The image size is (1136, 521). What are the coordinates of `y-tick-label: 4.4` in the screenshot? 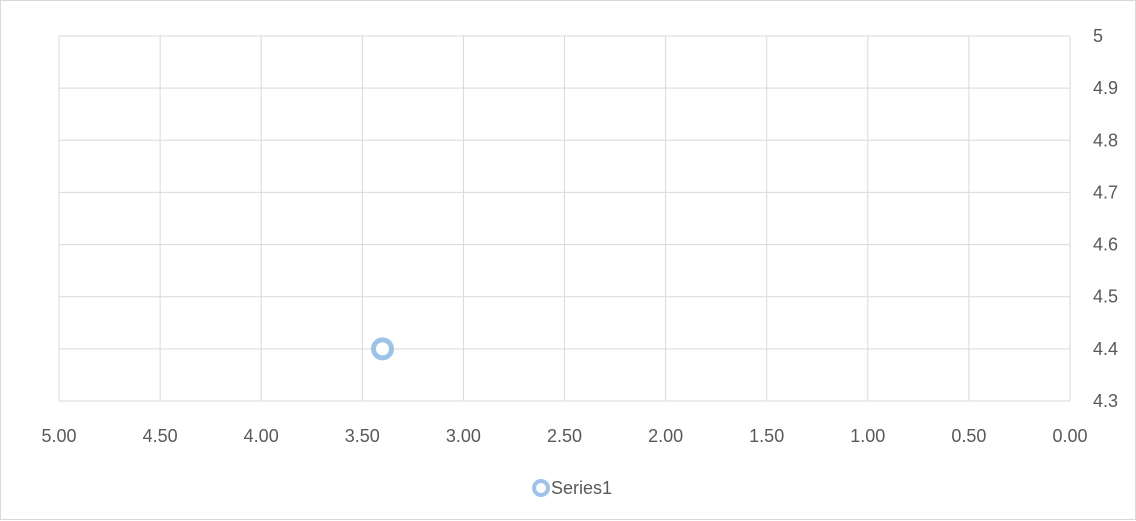 It's located at (1105, 349).